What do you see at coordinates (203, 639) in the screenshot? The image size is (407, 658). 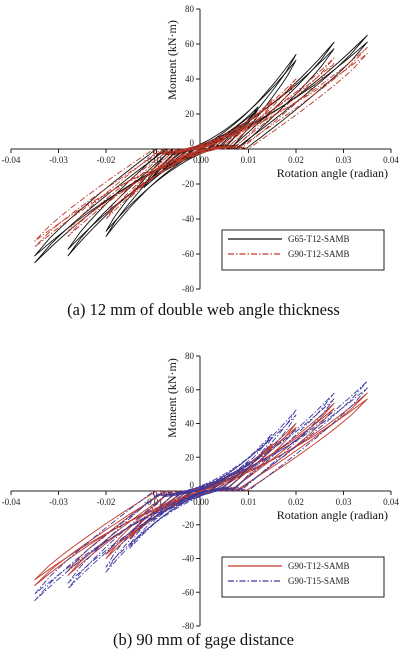 I see `caption-b: (b) 90 mm of gage distance` at bounding box center [203, 639].